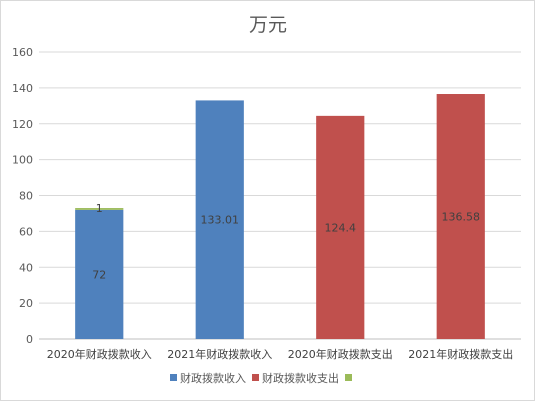  Describe the element at coordinates (26, 267) in the screenshot. I see `y-tick-label: 40` at that location.